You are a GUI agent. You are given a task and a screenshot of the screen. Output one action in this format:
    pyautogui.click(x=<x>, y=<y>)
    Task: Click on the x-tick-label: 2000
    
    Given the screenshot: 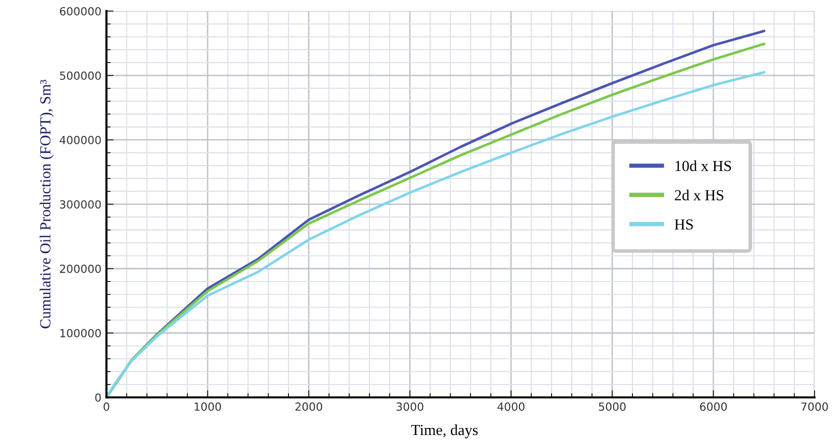 What is the action you would take?
    pyautogui.click(x=308, y=406)
    